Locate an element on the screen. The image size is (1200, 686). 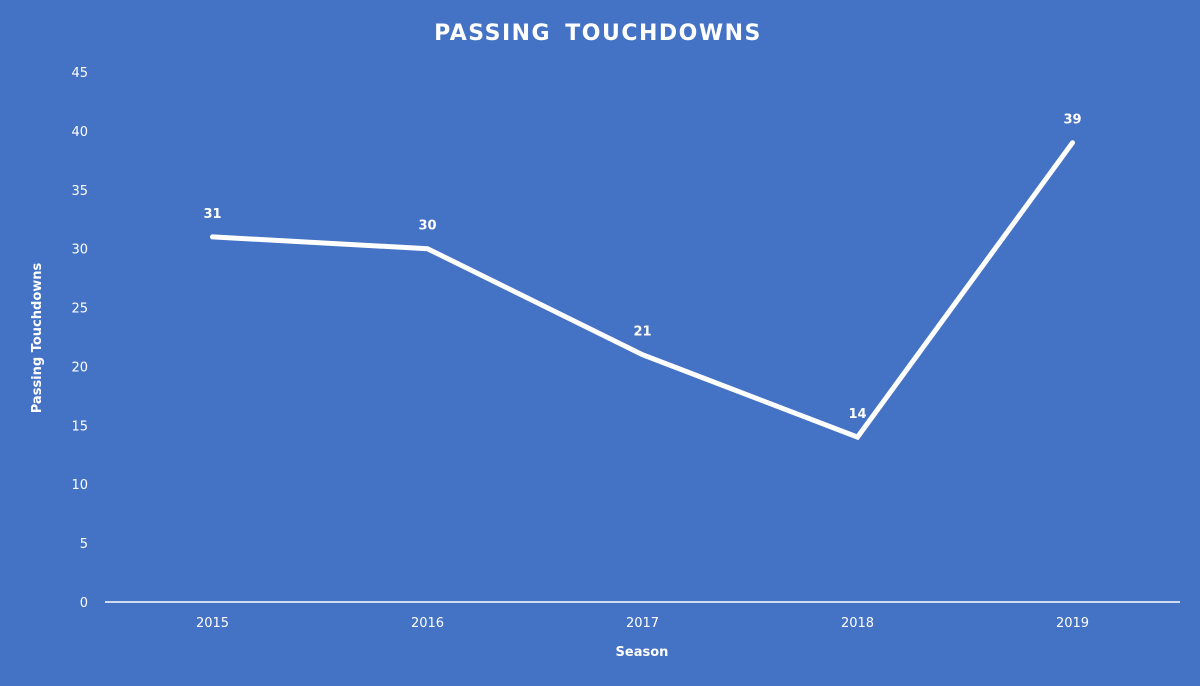
data-label-2: 21 is located at coordinates (642, 332).